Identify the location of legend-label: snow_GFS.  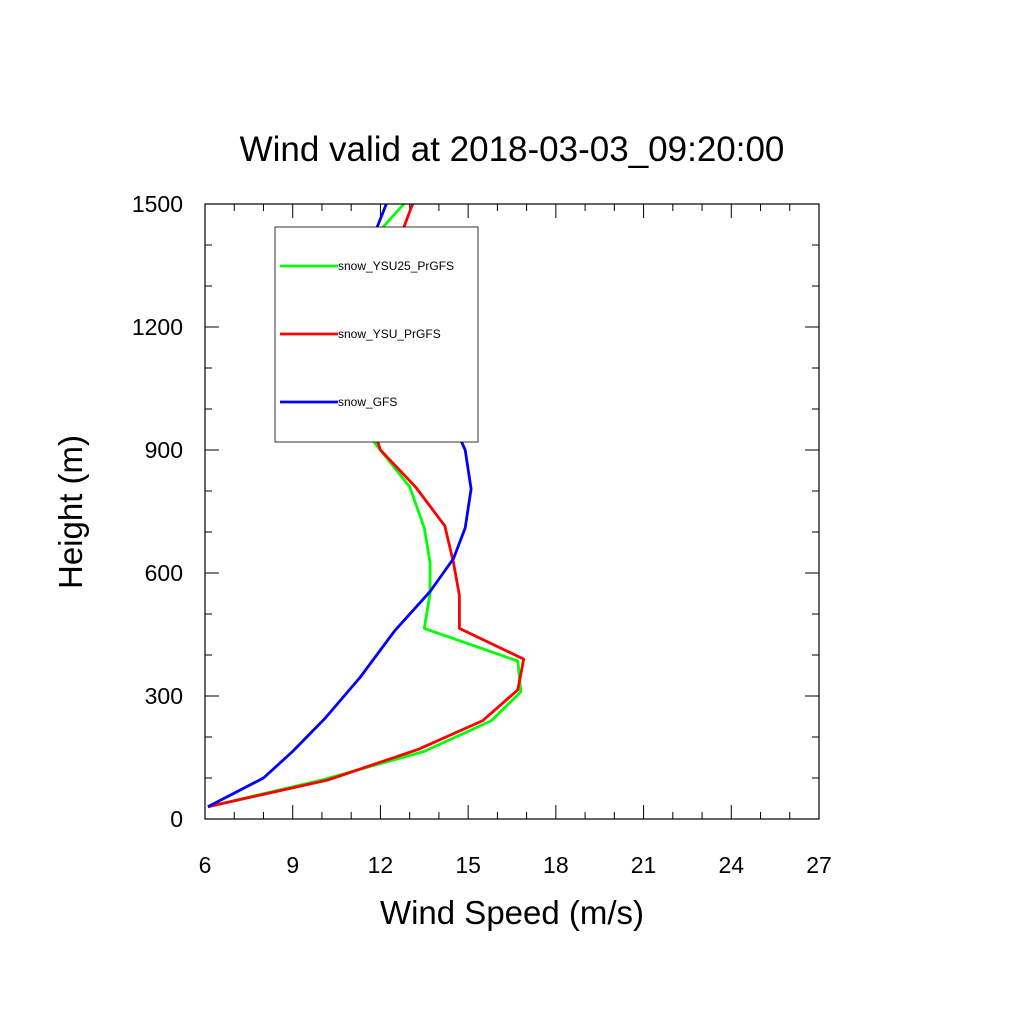
(367, 402).